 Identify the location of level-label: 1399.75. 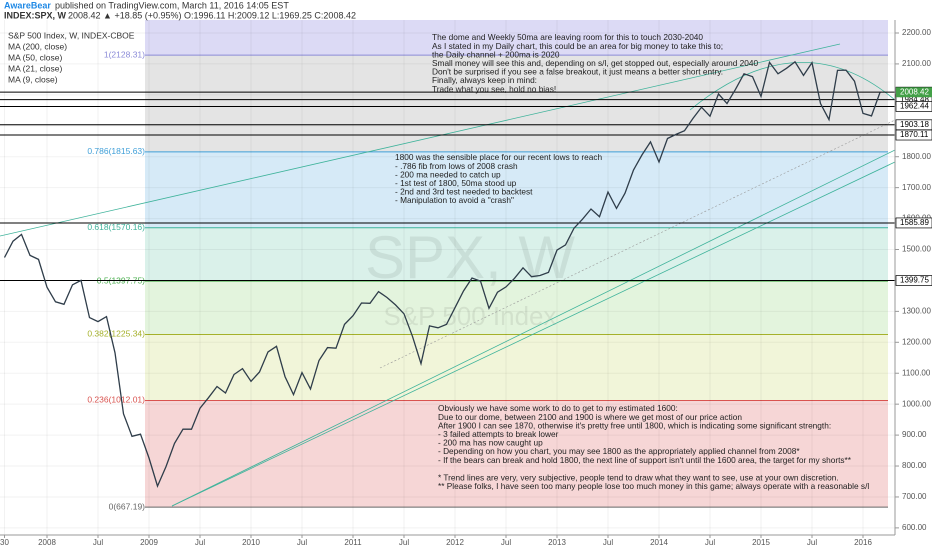
(914, 280).